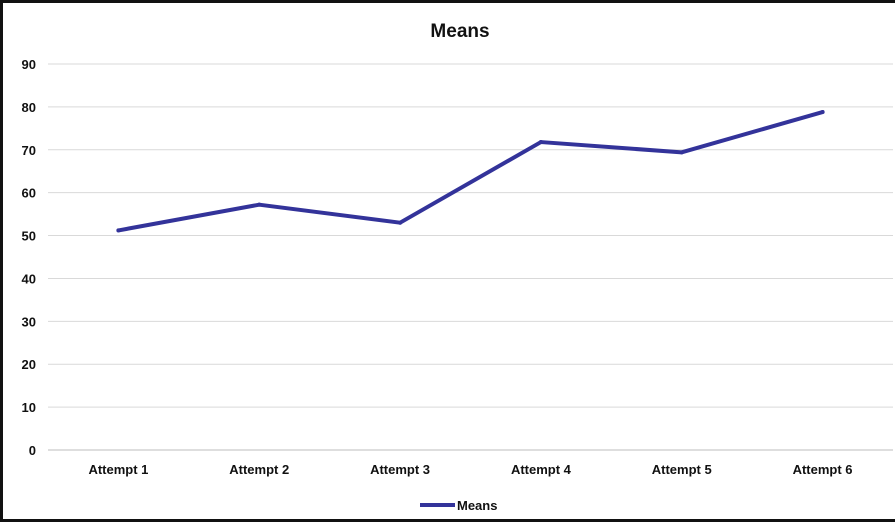  Describe the element at coordinates (477, 505) in the screenshot. I see `legend-label-means: Means` at that location.